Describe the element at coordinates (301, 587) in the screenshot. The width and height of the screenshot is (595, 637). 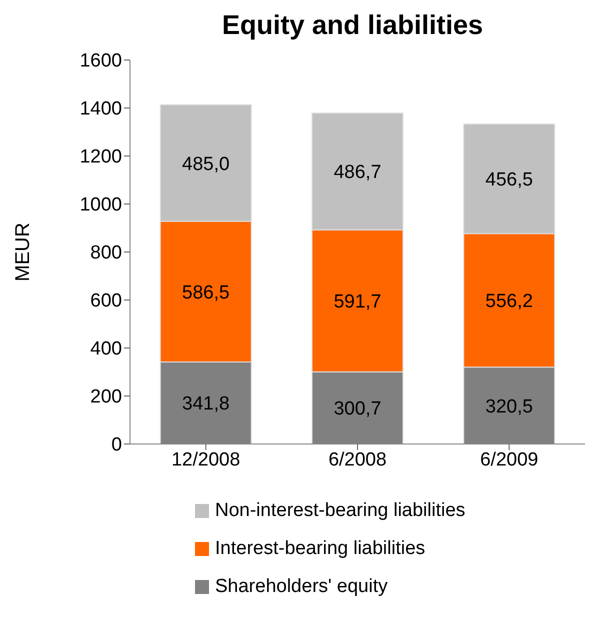
I see `legend-label: Shareholders' equity` at that location.